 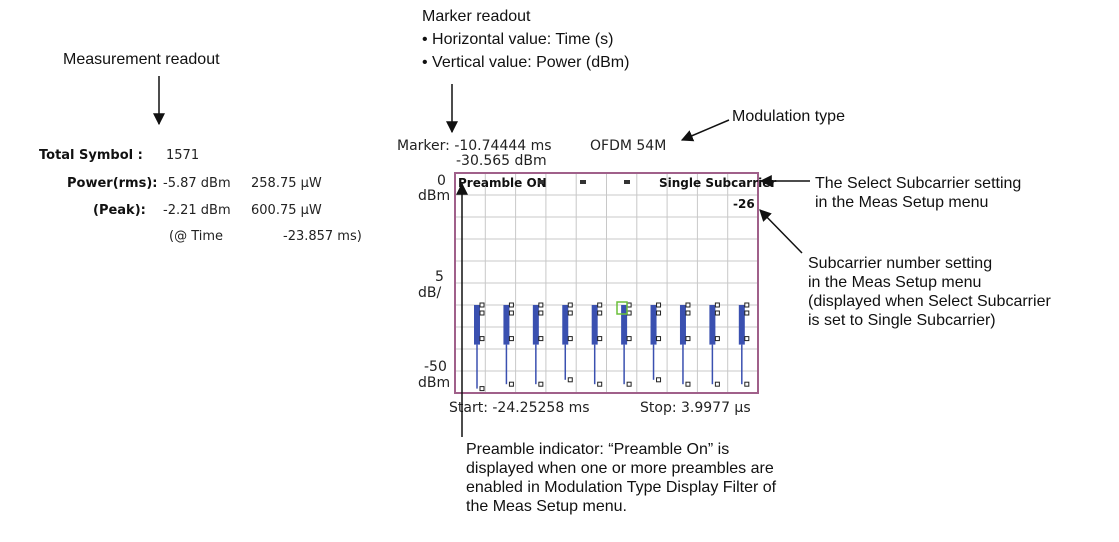 What do you see at coordinates (439, 277) in the screenshot?
I see `y-axis-scale-value: 5` at bounding box center [439, 277].